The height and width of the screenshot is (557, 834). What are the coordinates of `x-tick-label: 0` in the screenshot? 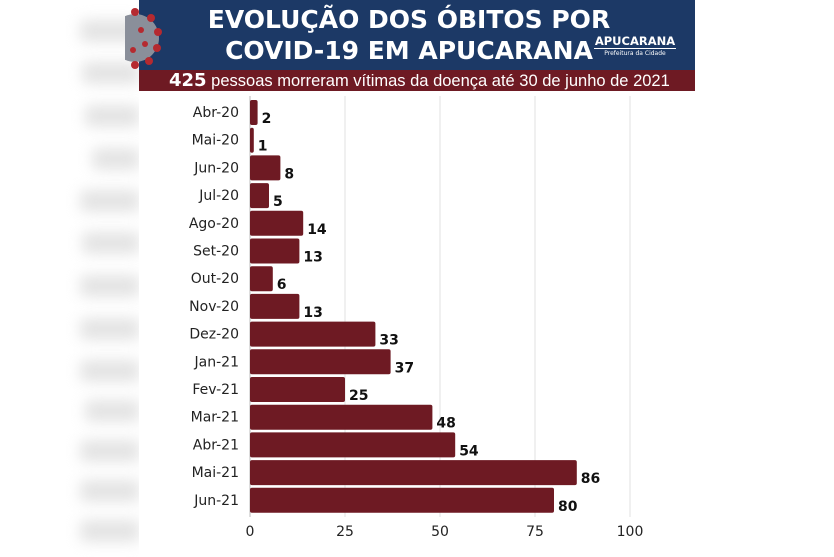 It's located at (250, 532).